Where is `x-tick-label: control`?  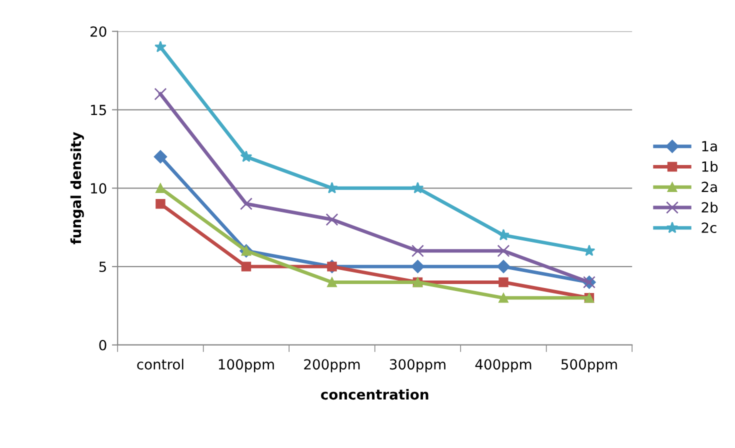
x-tick-label: control is located at coordinates (160, 364).